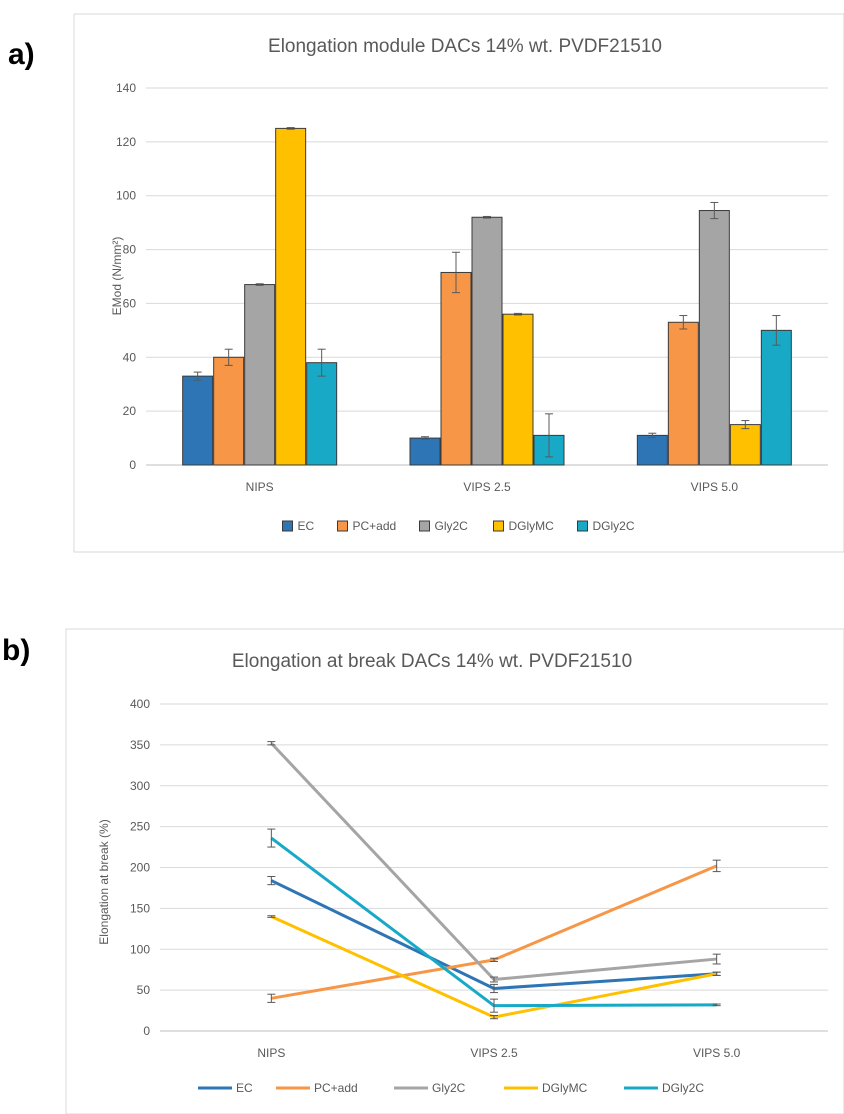 The height and width of the screenshot is (1114, 844). I want to click on b-y-tick-label: 100, so click(140, 949).